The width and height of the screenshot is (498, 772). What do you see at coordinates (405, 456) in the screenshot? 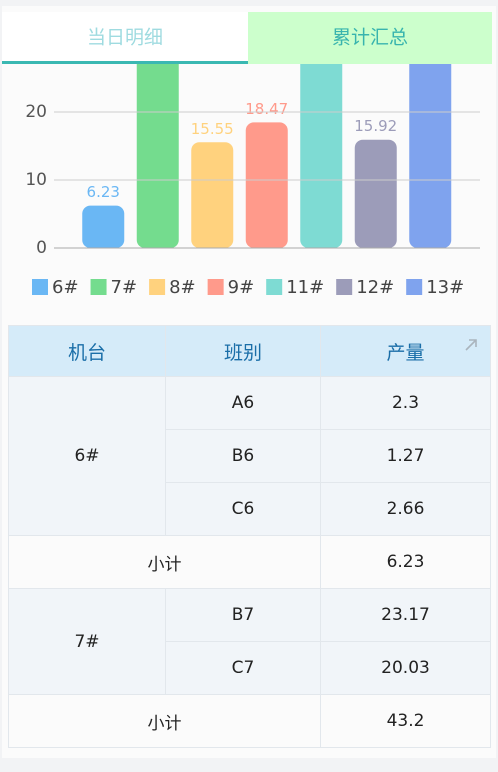
I see `output-cell: 1.27` at bounding box center [405, 456].